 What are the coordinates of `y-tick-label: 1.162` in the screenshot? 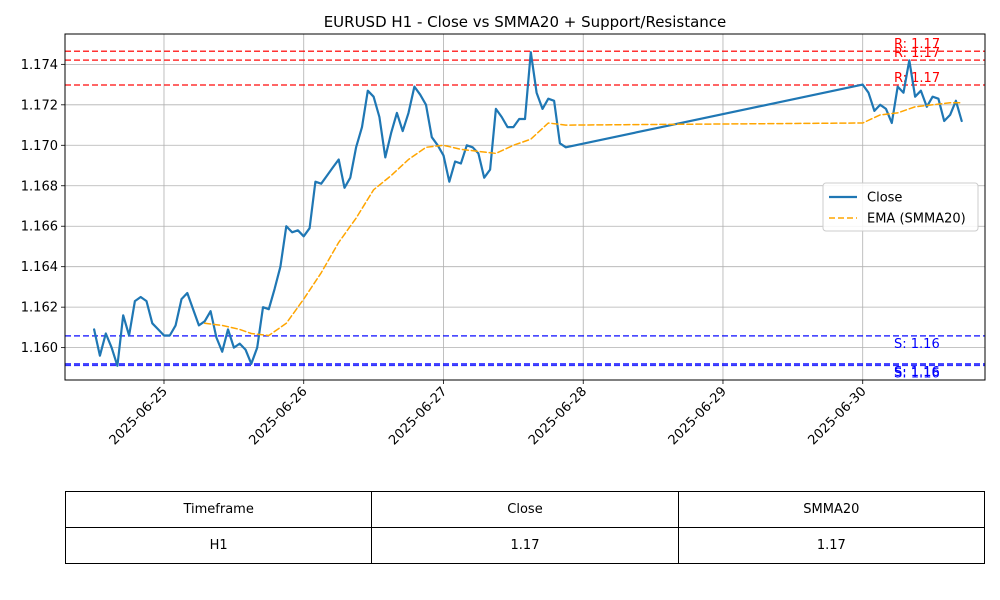 It's located at (39, 308).